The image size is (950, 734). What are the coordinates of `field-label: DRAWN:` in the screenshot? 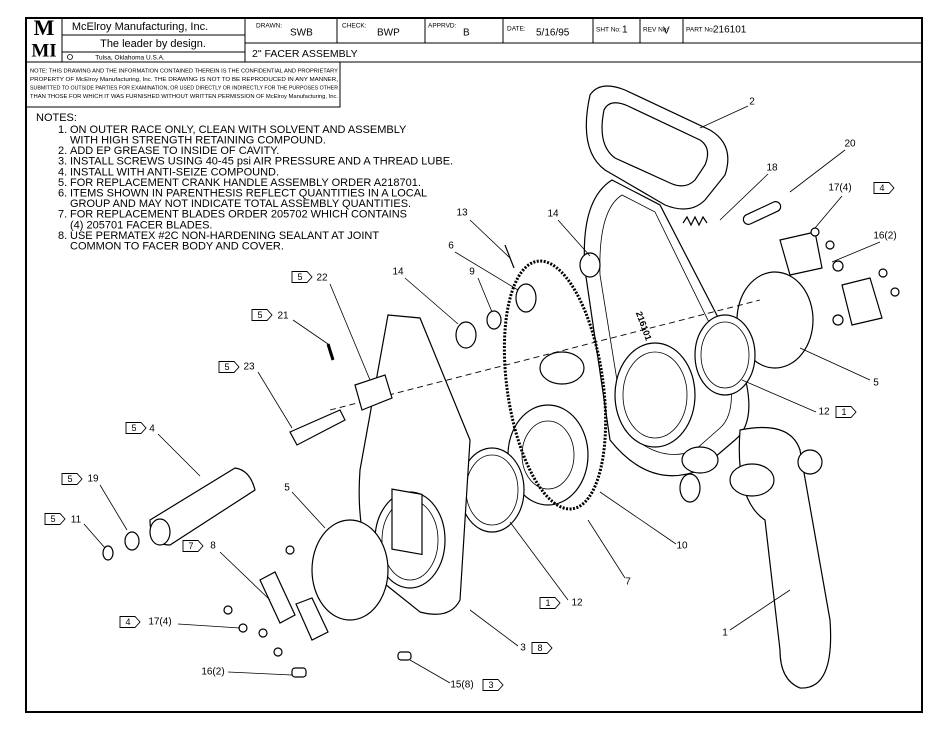 It's located at (269, 26).